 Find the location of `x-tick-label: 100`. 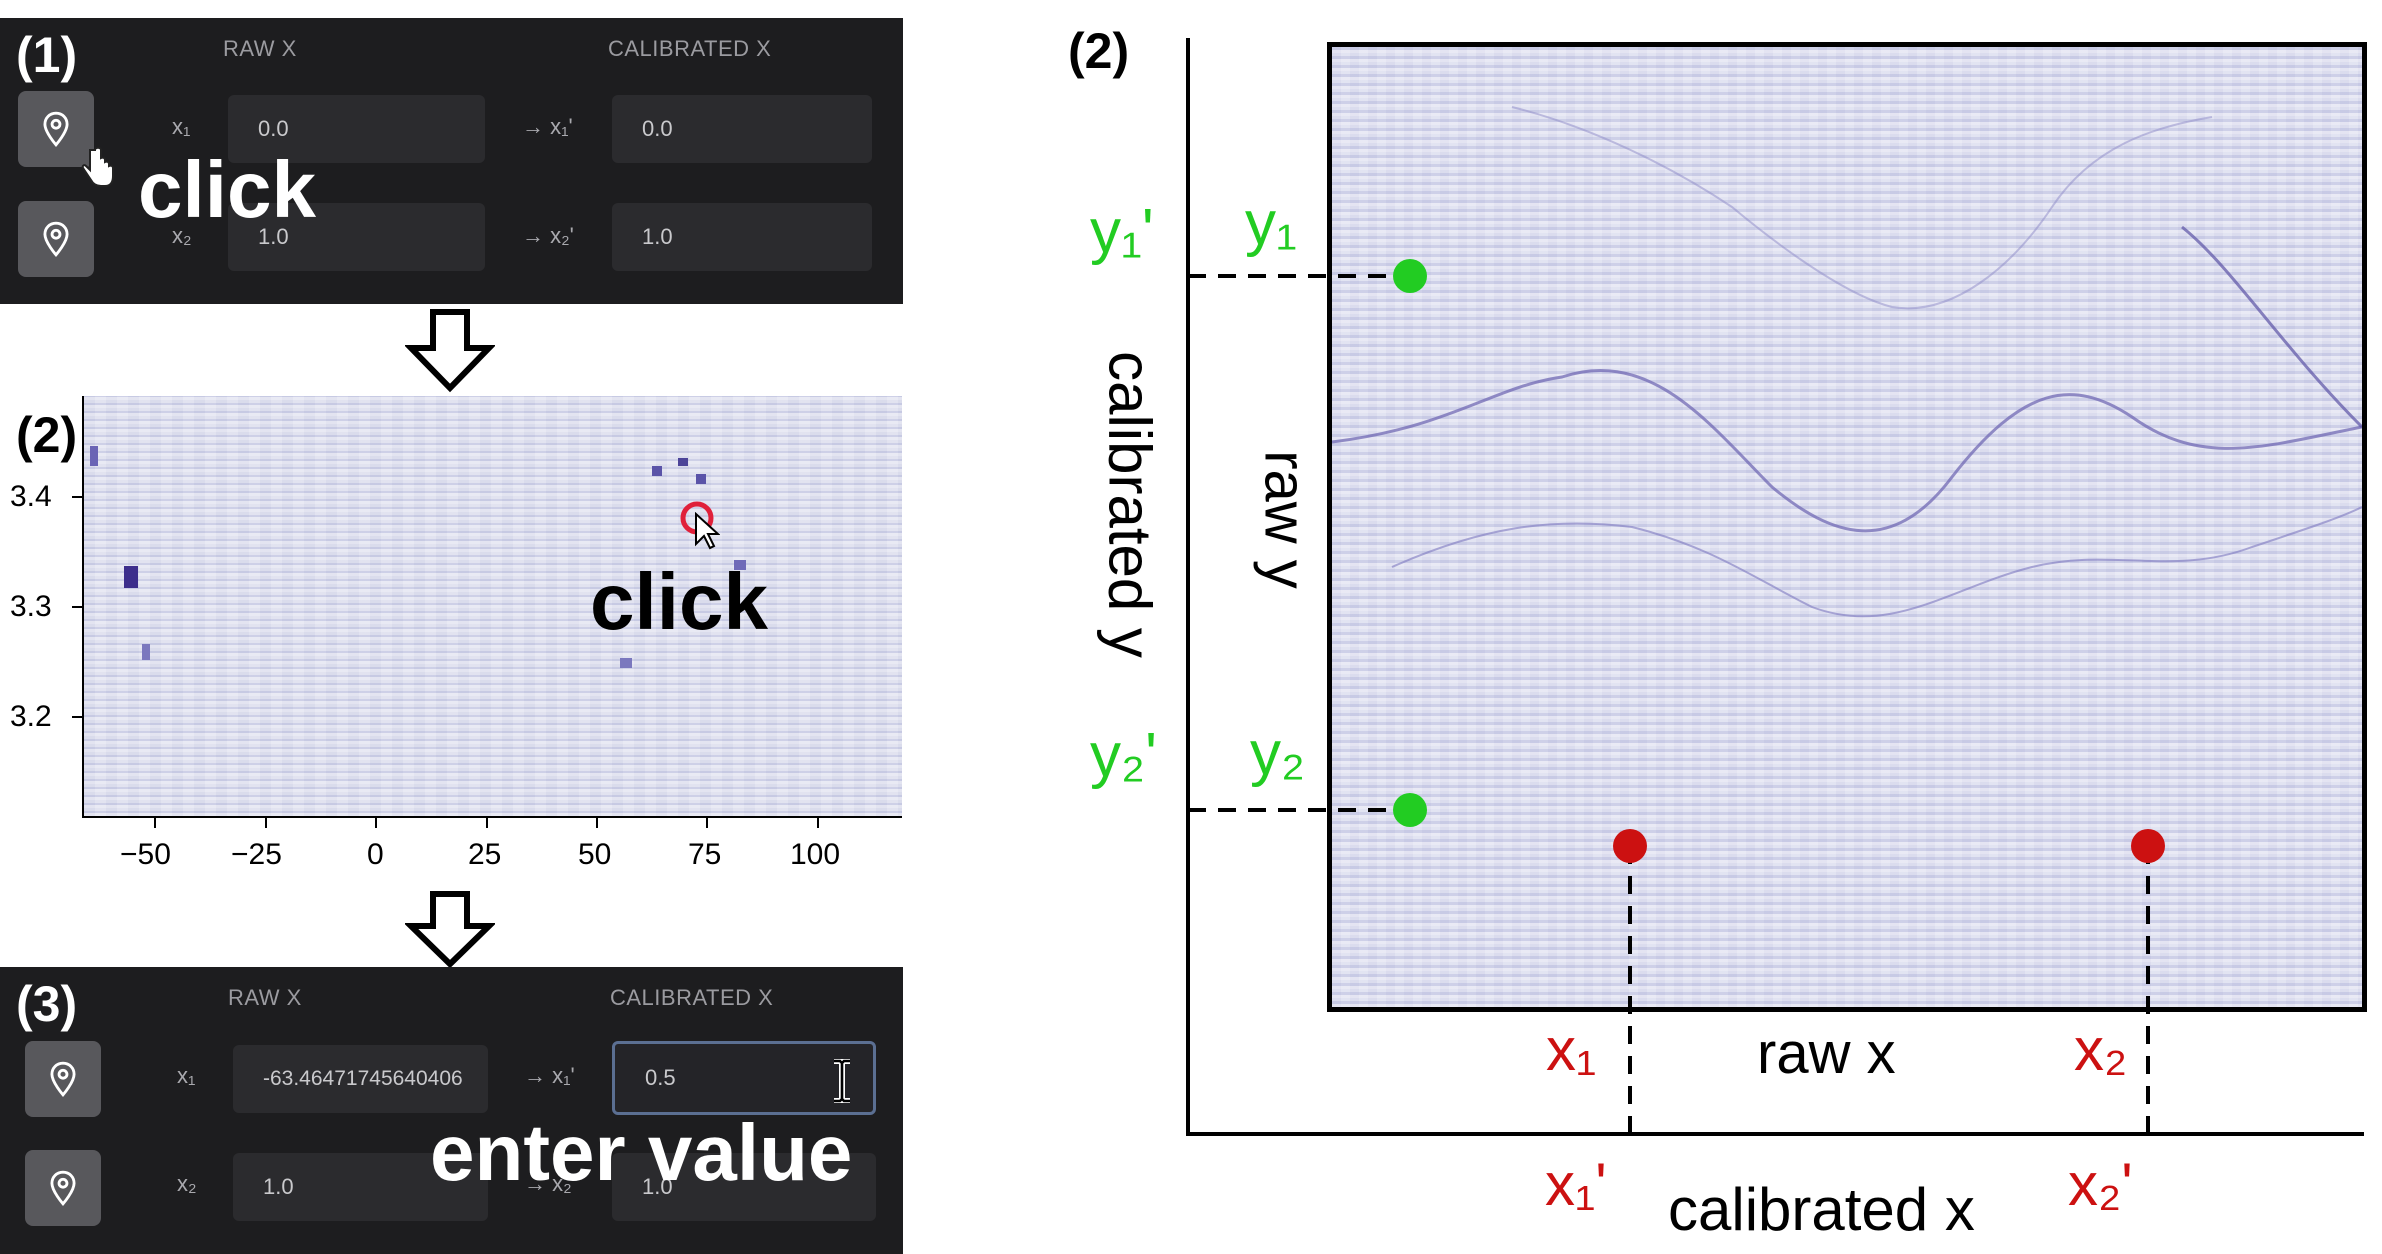

x-tick-label: 100 is located at coordinates (815, 854).